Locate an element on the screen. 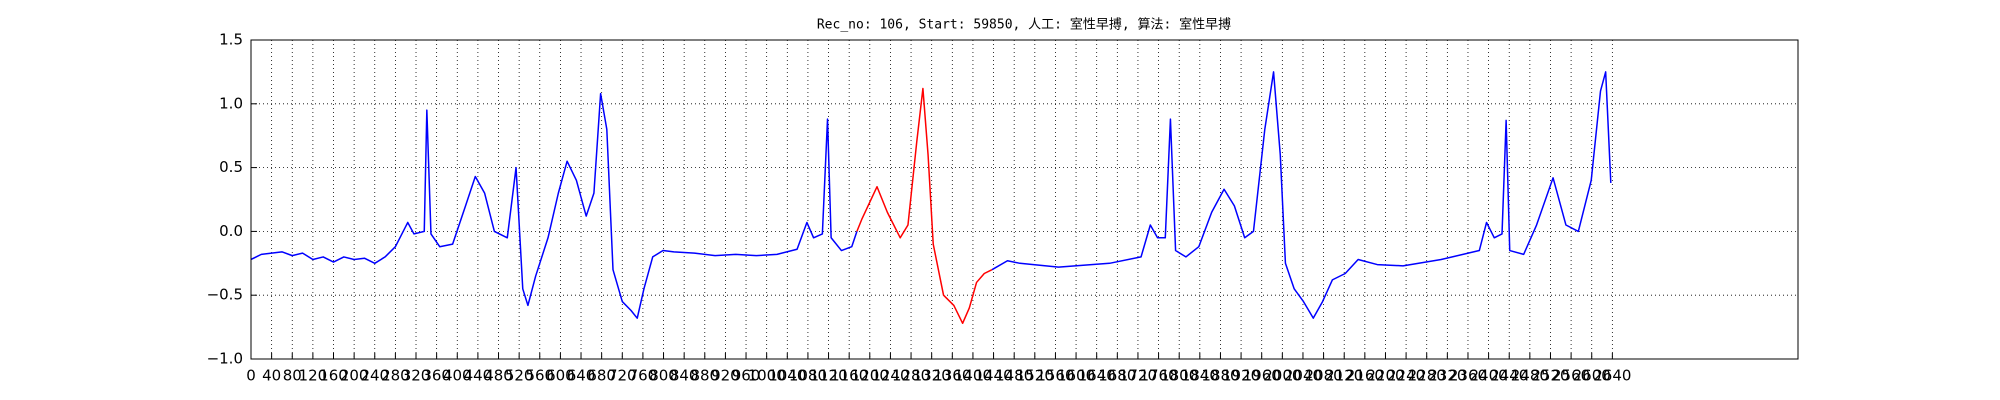 The width and height of the screenshot is (2000, 400). x-tick-label: 440 is located at coordinates (478, 376).